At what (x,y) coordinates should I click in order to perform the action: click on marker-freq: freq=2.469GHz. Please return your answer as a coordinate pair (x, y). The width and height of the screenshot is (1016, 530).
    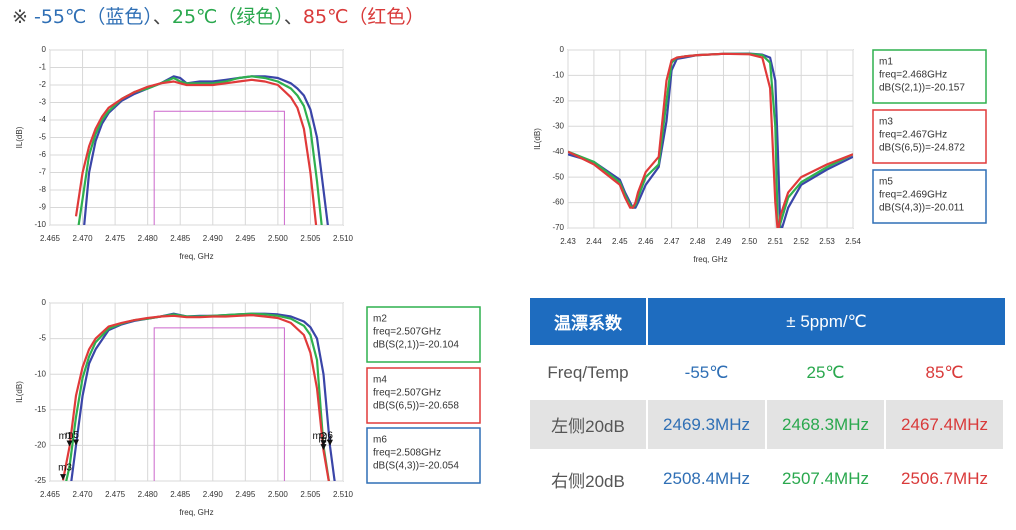
    Looking at the image, I should click on (913, 195).